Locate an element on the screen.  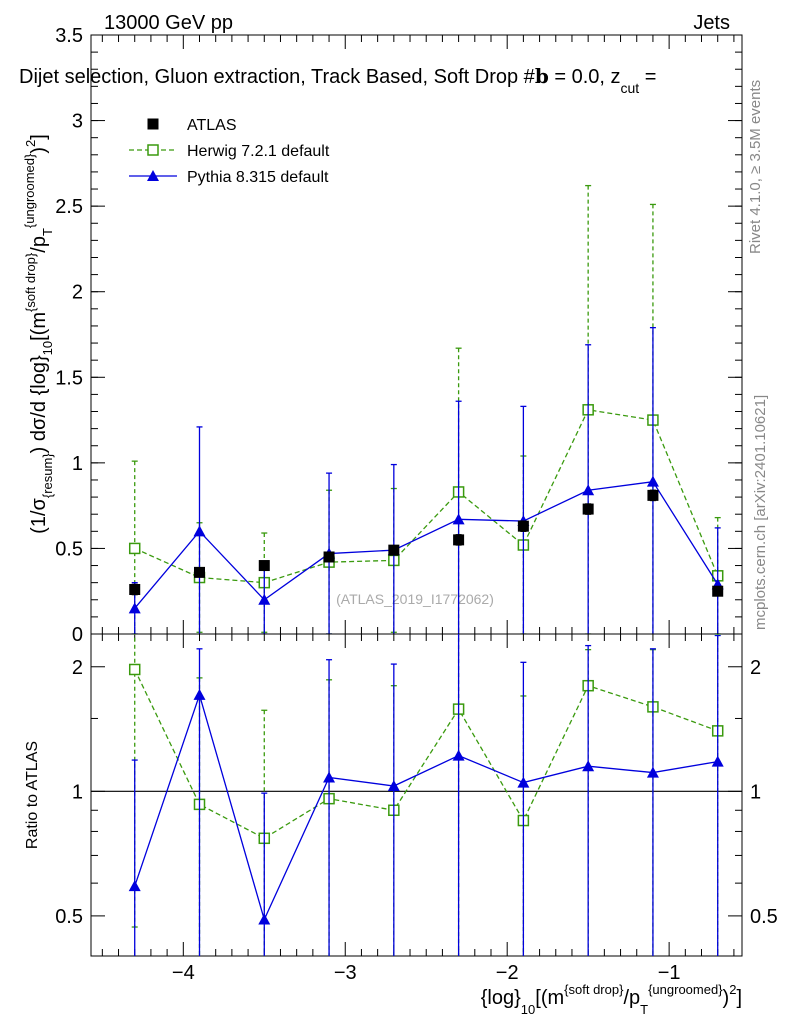
ratio-xtick-label: −4 is located at coordinates (183, 973).